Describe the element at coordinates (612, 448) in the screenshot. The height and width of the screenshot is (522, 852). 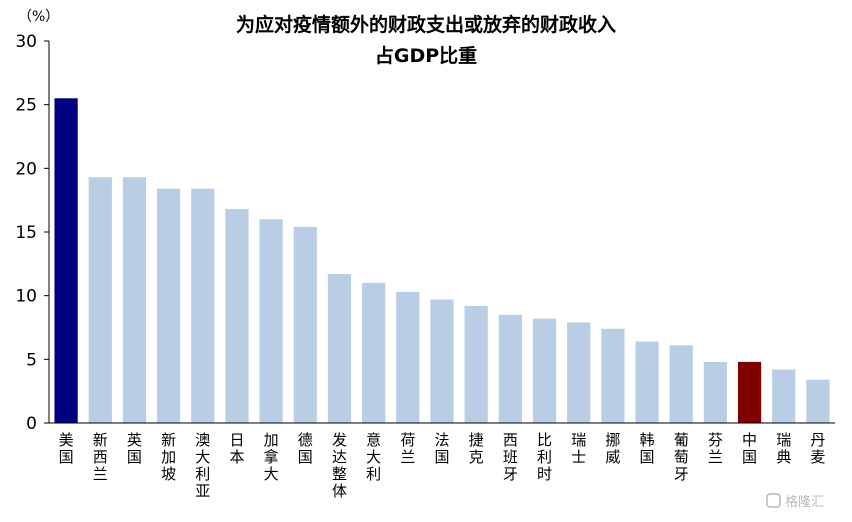
I see `x-category-label: 挪威` at that location.